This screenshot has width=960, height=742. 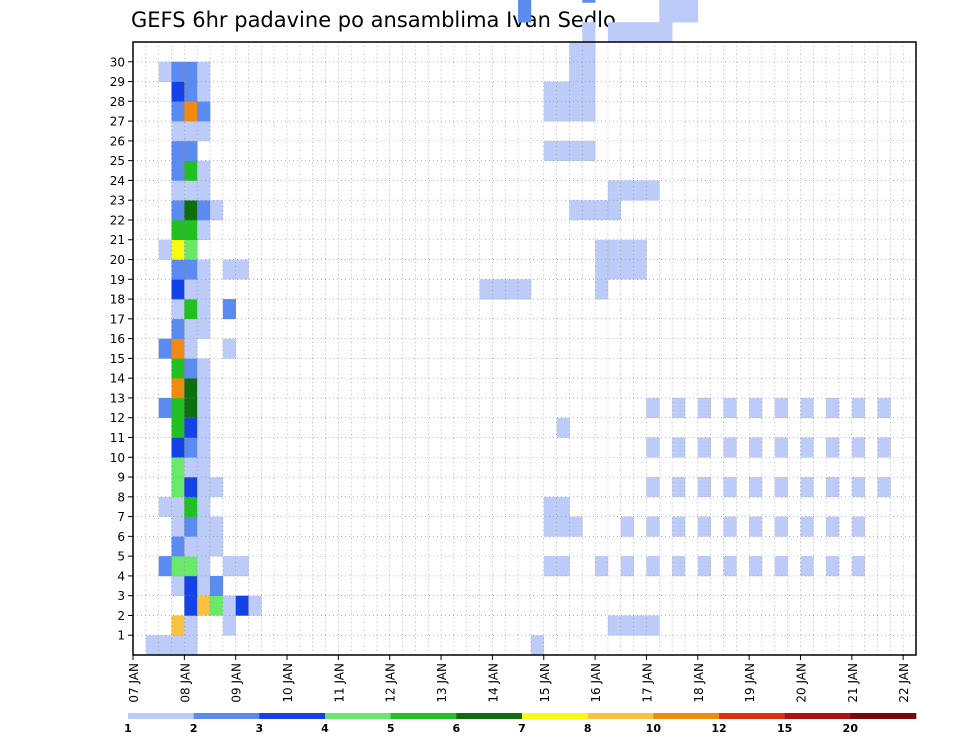 I want to click on y-tick-label: 12, so click(x=117, y=418).